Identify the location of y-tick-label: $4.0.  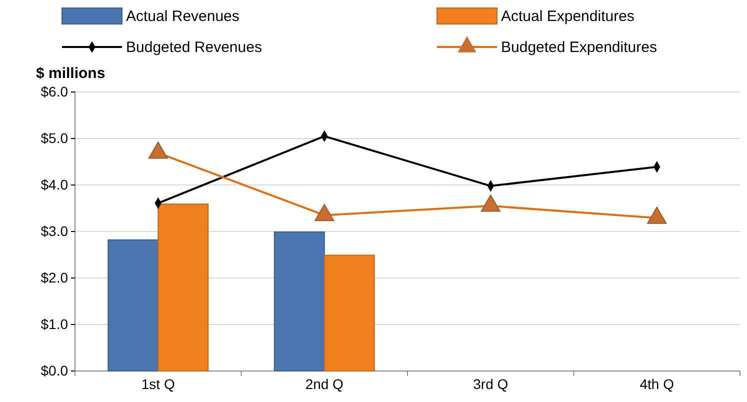
(54, 184).